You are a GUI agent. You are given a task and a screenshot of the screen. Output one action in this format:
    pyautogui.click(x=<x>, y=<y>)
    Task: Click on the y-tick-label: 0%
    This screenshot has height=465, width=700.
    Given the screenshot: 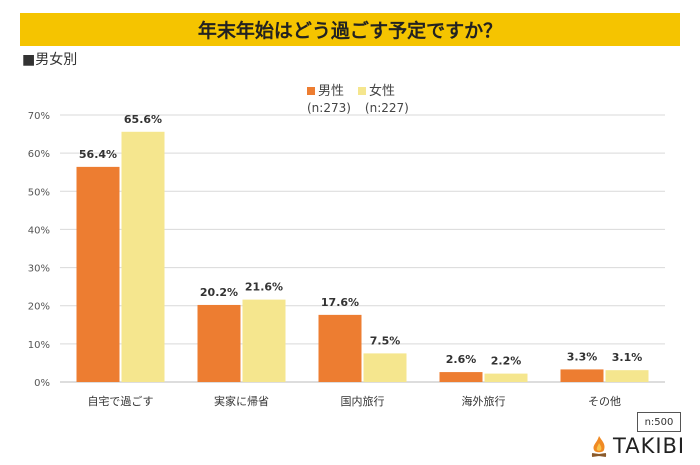 What is the action you would take?
    pyautogui.click(x=42, y=383)
    